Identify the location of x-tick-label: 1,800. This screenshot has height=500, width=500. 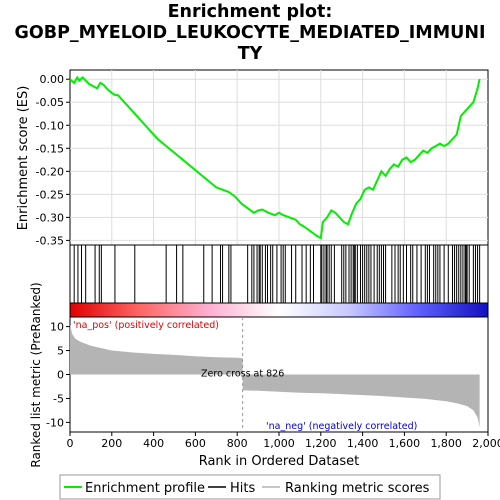
(446, 443).